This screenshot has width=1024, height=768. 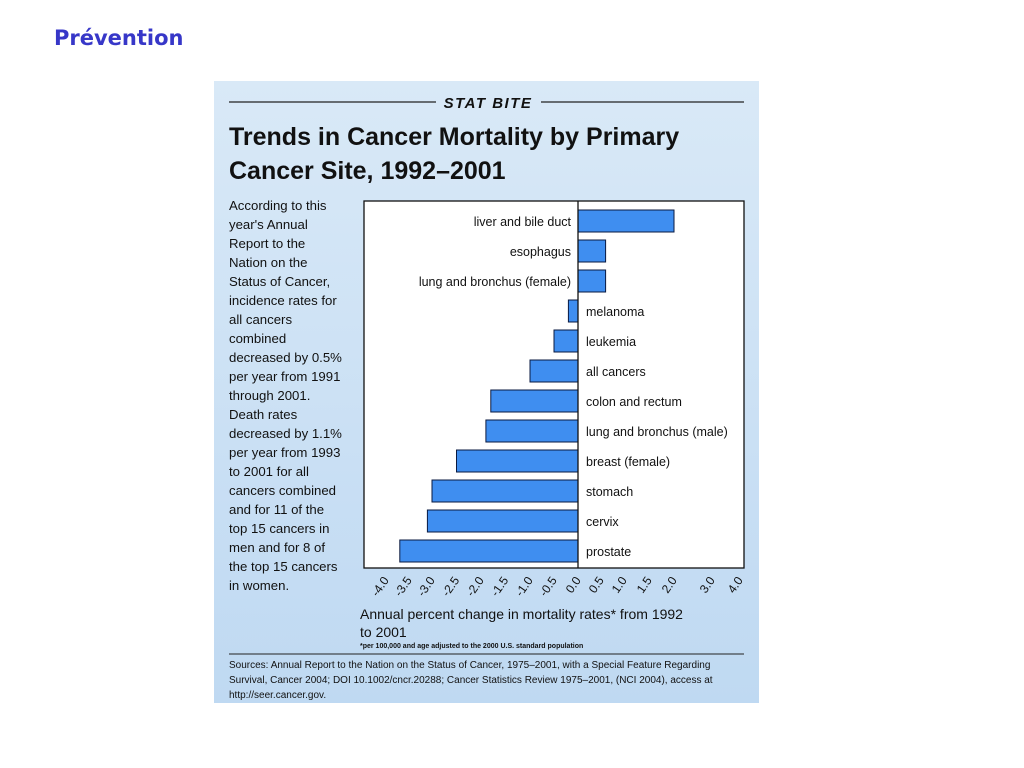 I want to click on bar-category-label: breast (female), so click(x=628, y=462).